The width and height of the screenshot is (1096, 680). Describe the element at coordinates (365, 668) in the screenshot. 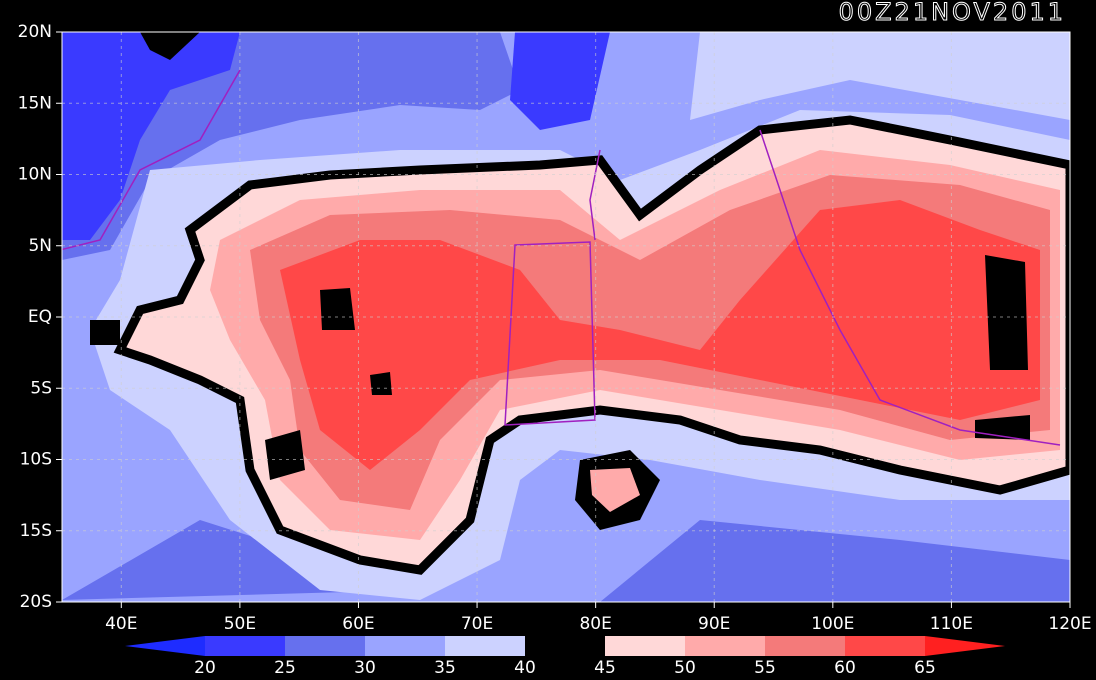

I see `colorbar-tick-label: 30` at that location.